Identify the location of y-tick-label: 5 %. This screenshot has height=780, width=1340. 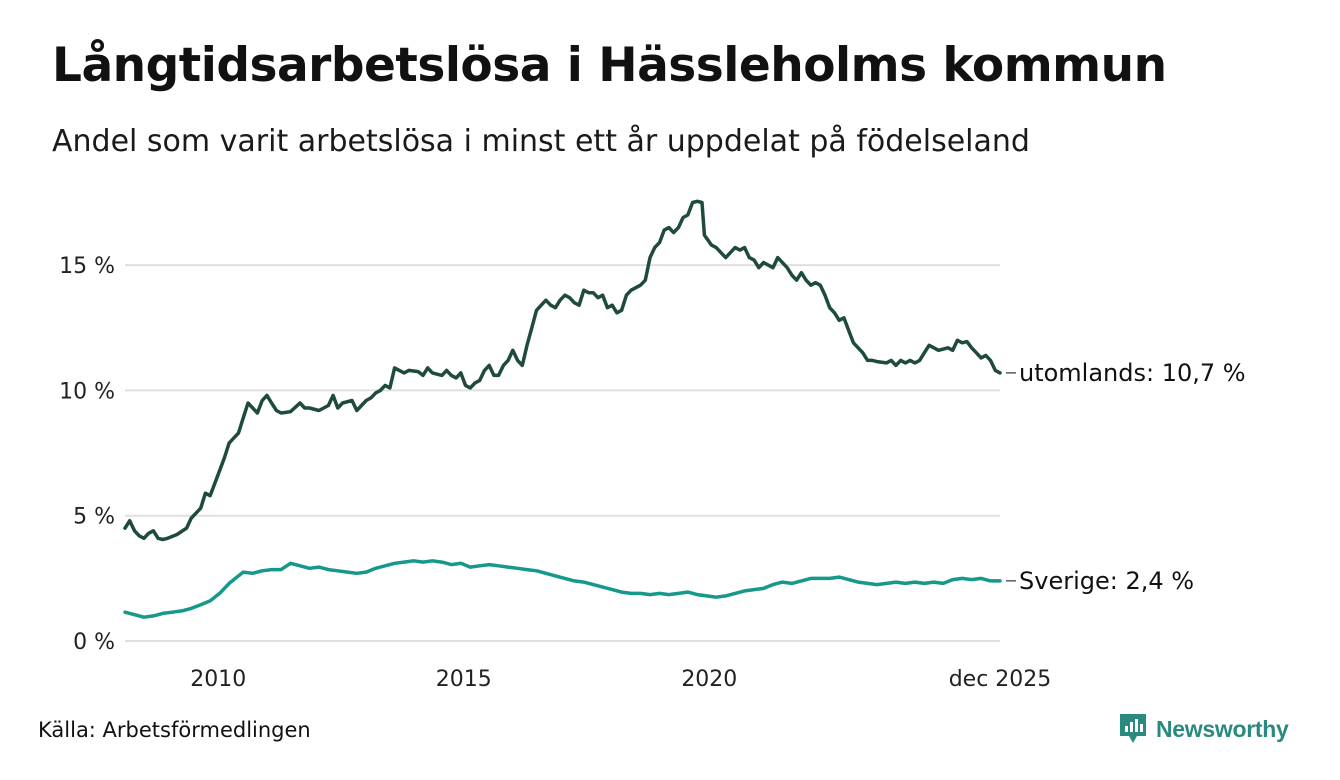
(94, 517).